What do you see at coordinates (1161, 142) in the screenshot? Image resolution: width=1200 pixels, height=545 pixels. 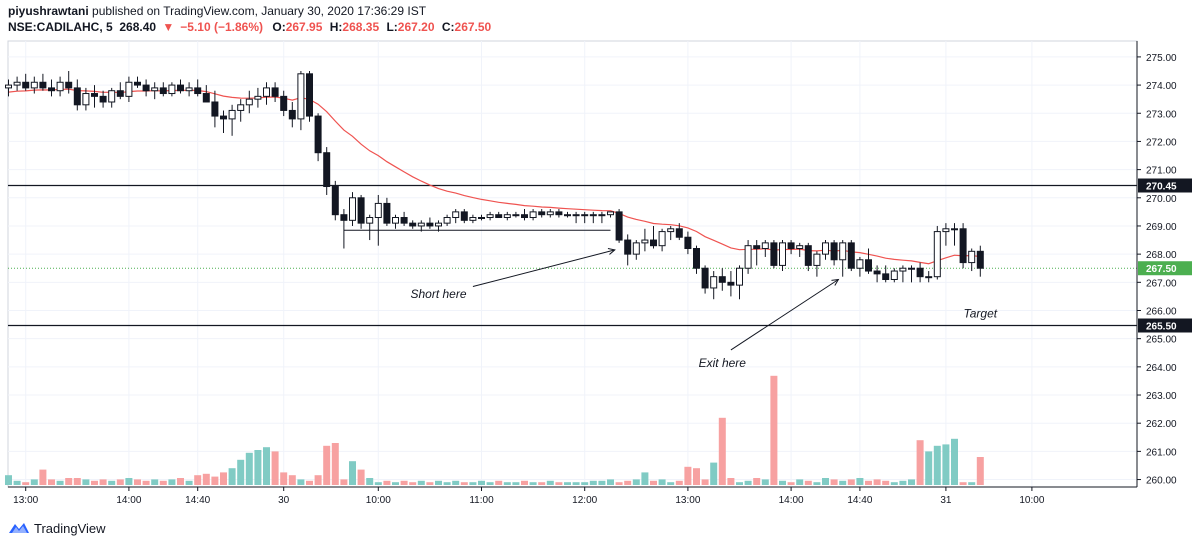 I see `price-tick-label: 272.00` at bounding box center [1161, 142].